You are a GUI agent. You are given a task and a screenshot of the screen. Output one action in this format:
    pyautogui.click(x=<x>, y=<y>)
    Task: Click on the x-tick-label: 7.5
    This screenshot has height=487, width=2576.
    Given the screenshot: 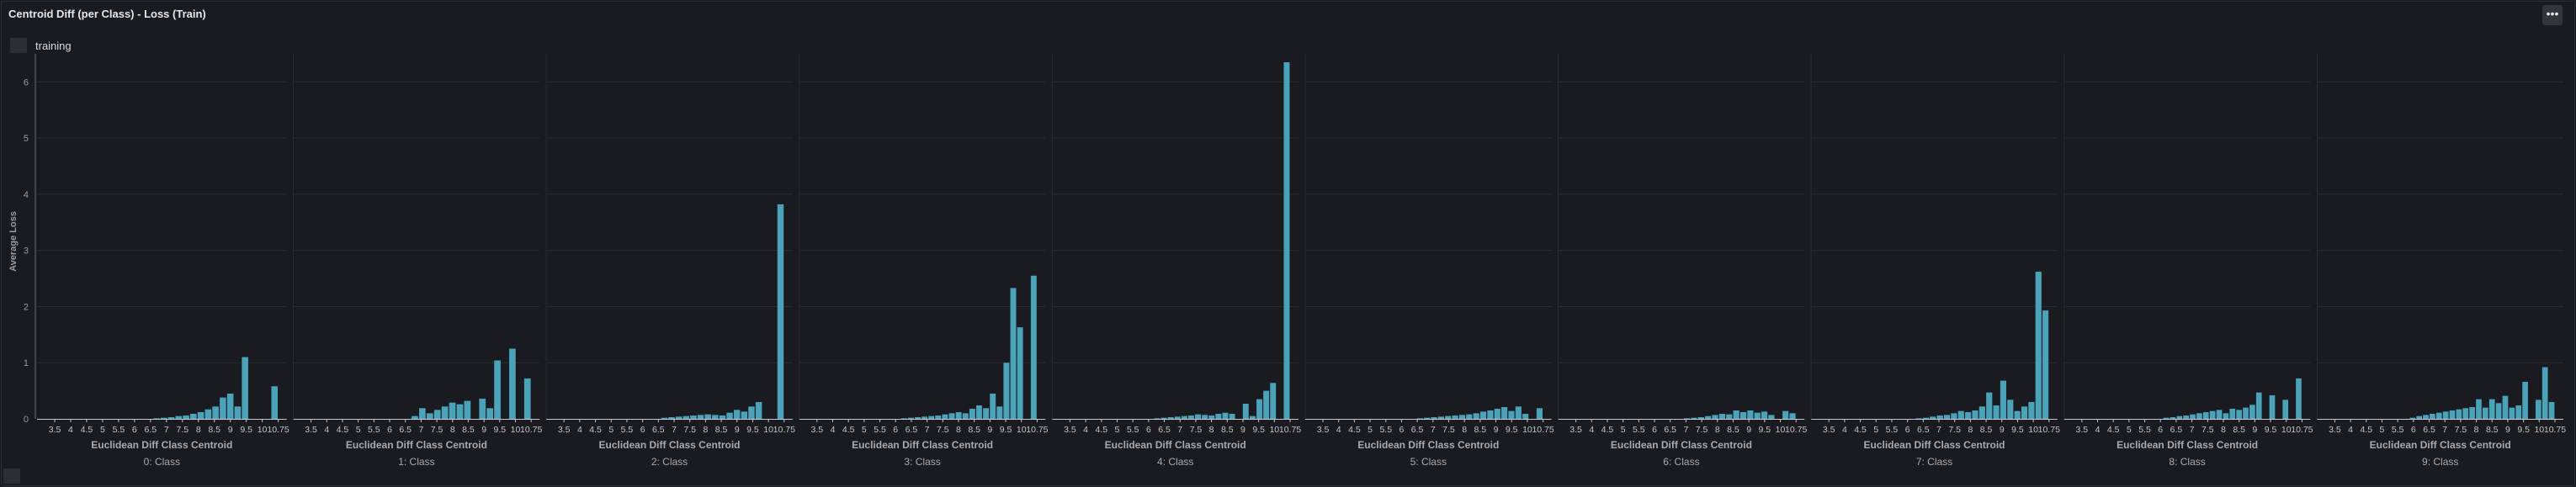 What is the action you would take?
    pyautogui.click(x=1954, y=430)
    